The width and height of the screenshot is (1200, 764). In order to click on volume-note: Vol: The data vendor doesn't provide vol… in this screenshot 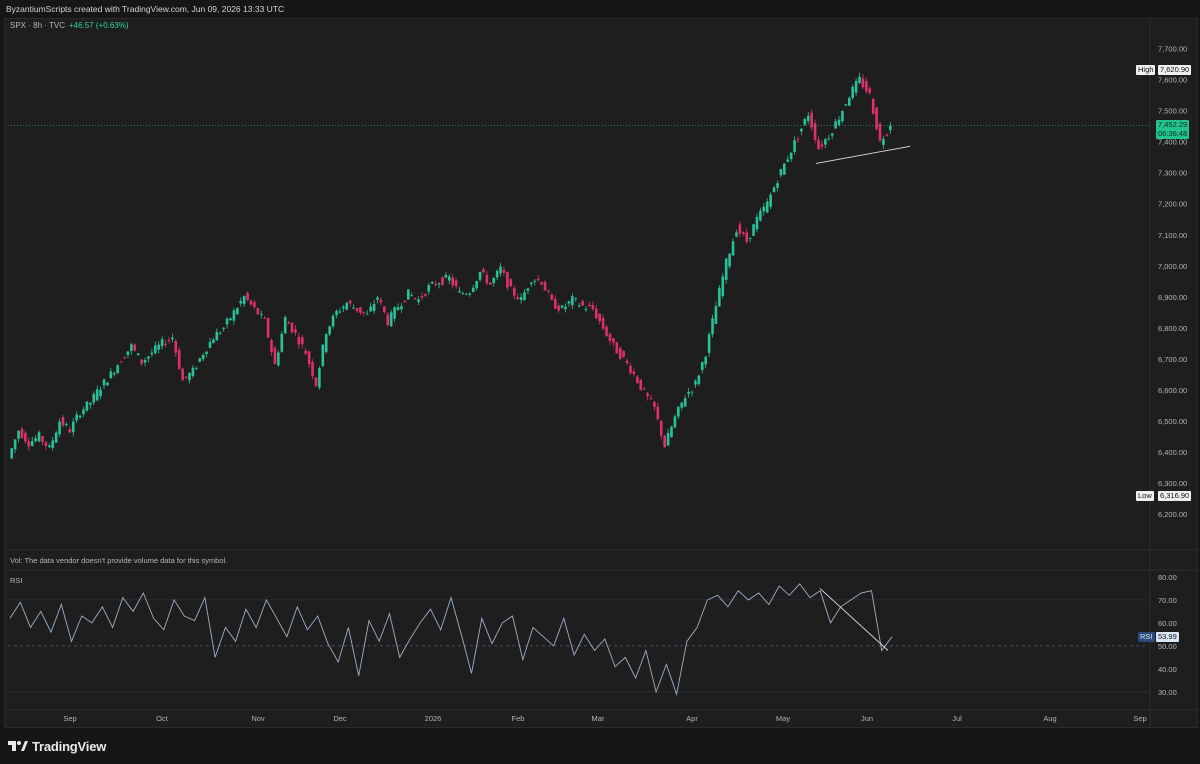, I will do `click(119, 560)`.